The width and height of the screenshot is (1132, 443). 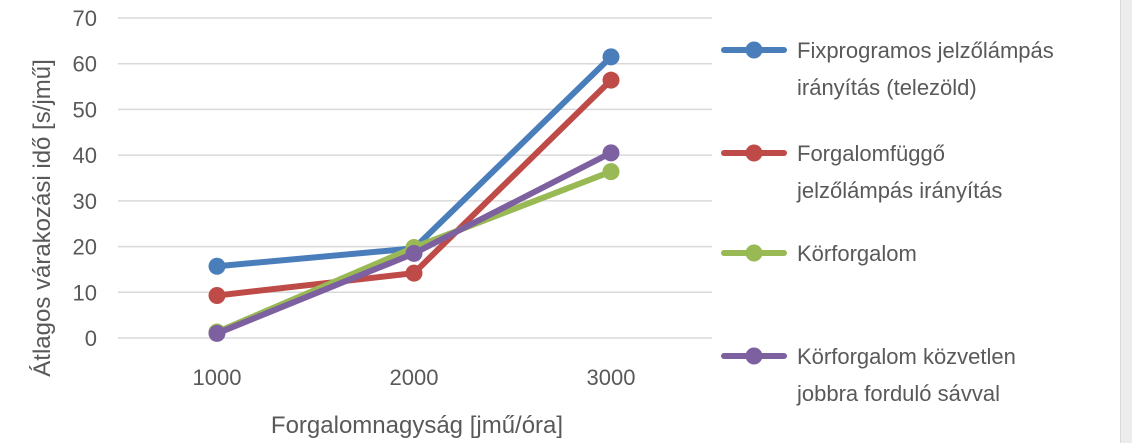 What do you see at coordinates (611, 377) in the screenshot?
I see `x-tick-label: 3000` at bounding box center [611, 377].